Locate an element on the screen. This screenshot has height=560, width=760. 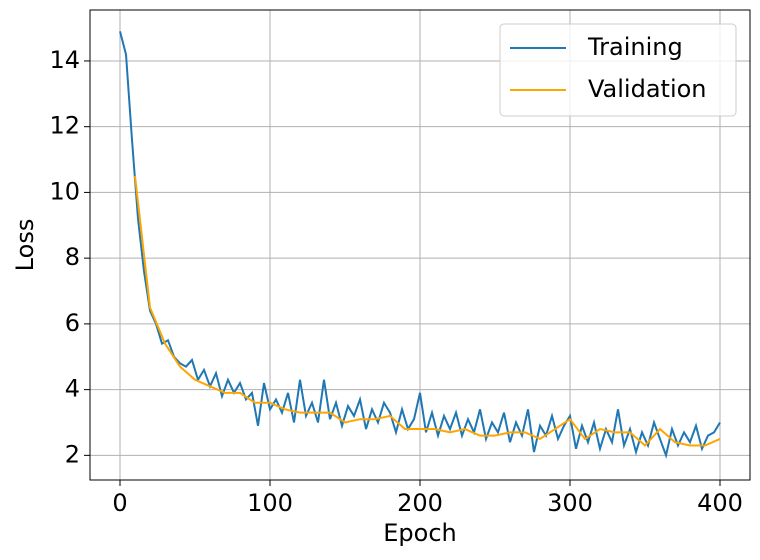
x-tick-label: 300 is located at coordinates (570, 503).